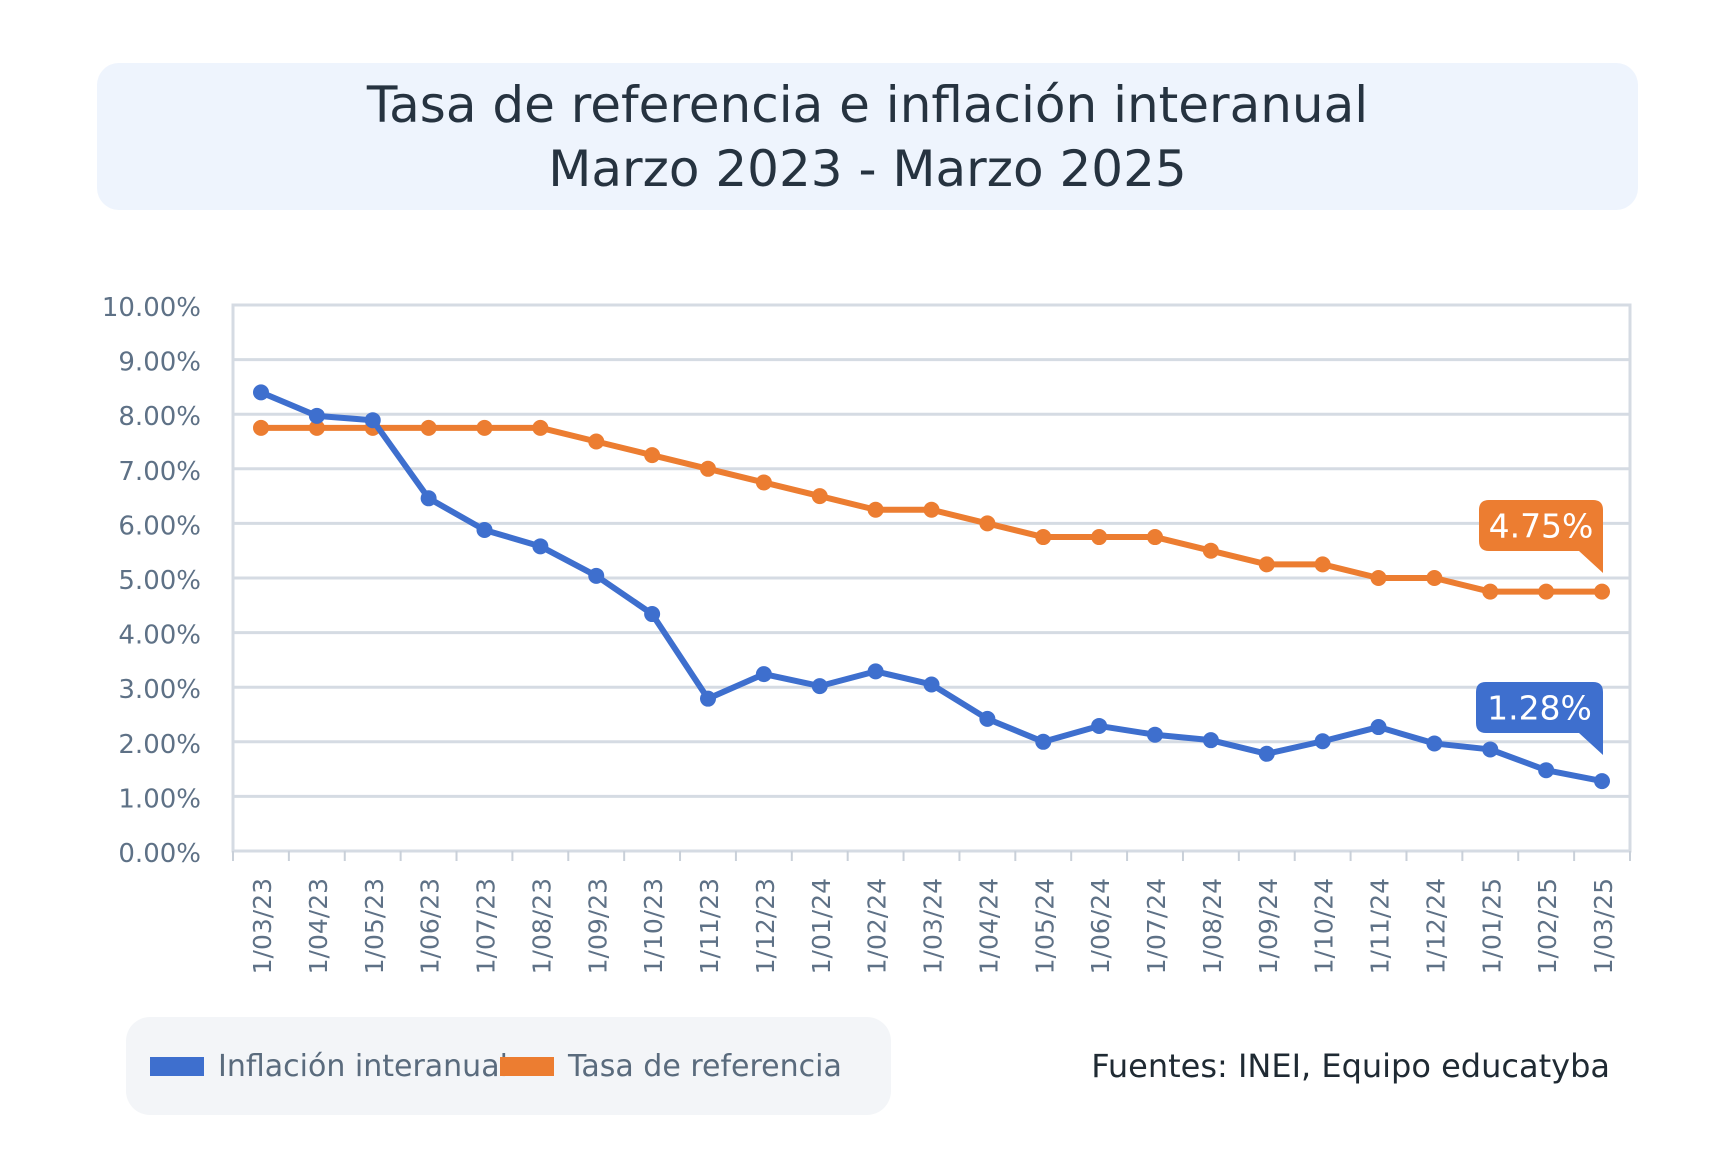 The width and height of the screenshot is (1727, 1164). Describe the element at coordinates (705, 1066) in the screenshot. I see `legend-label-tasa: Tasa de referencia` at that location.